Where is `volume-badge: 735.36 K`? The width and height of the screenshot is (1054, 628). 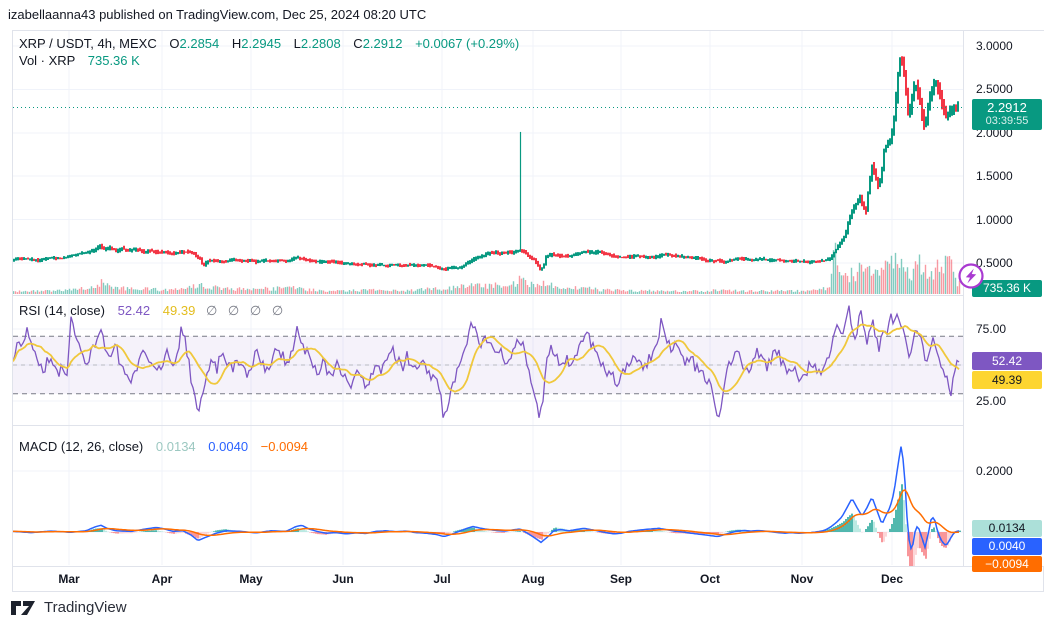
volume-badge: 735.36 K is located at coordinates (1007, 288).